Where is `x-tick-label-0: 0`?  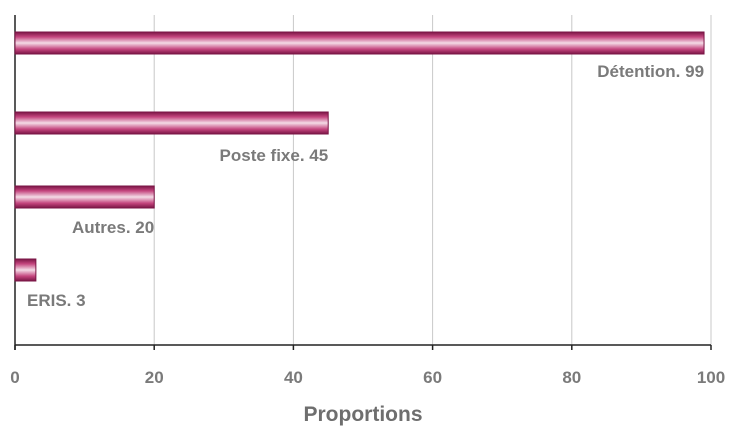 x-tick-label-0: 0 is located at coordinates (14, 377).